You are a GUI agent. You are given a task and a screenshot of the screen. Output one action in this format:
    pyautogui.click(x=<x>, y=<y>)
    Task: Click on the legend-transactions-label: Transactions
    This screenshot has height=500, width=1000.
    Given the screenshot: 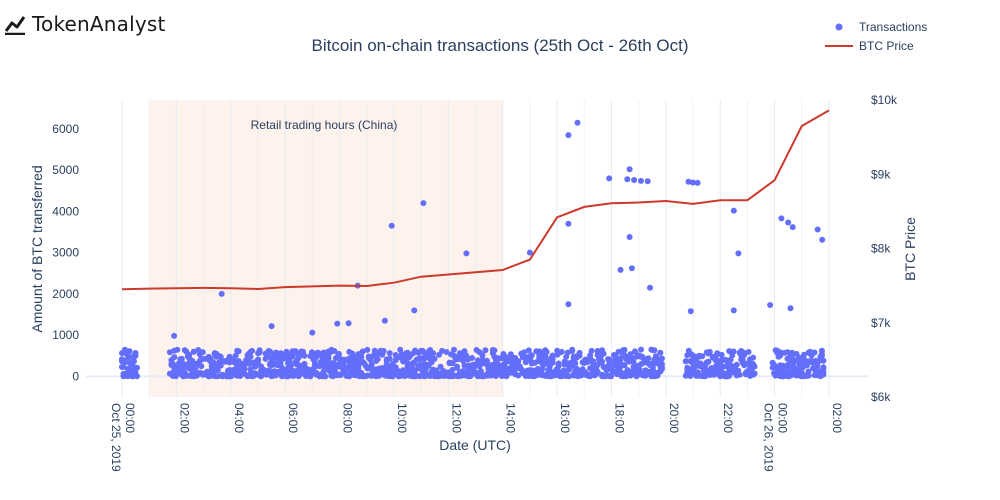 What is the action you would take?
    pyautogui.click(x=893, y=27)
    